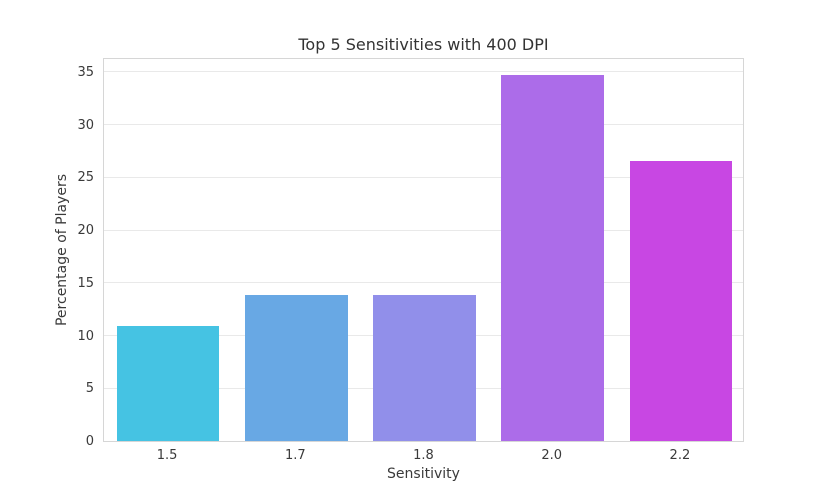  I want to click on y-tick-label-15: 15, so click(85, 283).